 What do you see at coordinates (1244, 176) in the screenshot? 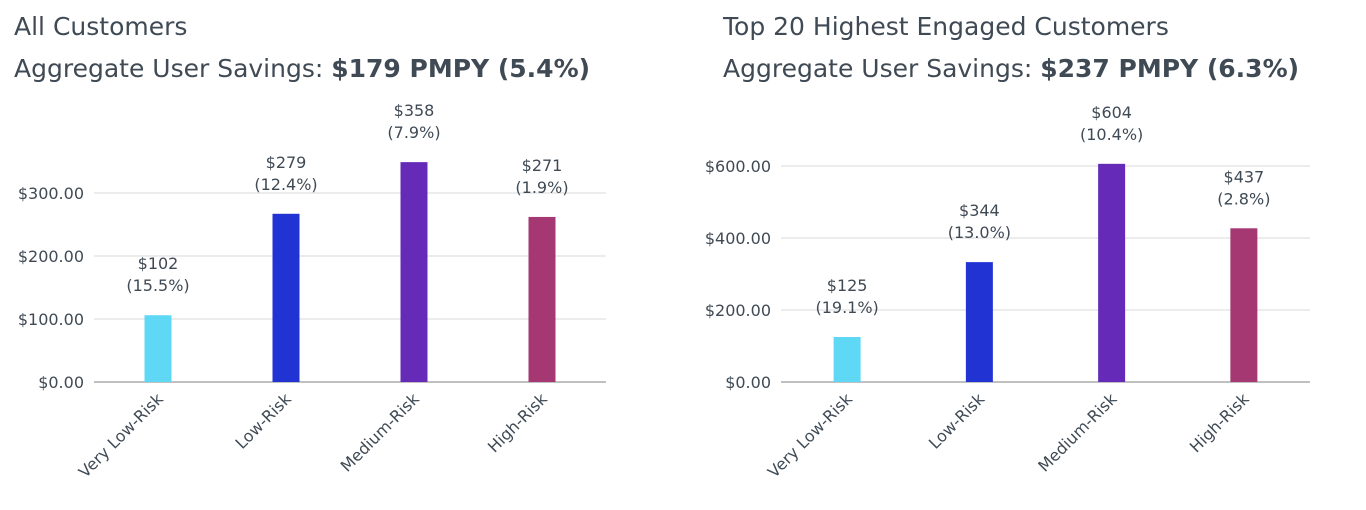
I see `data-label-value: $437` at bounding box center [1244, 176].